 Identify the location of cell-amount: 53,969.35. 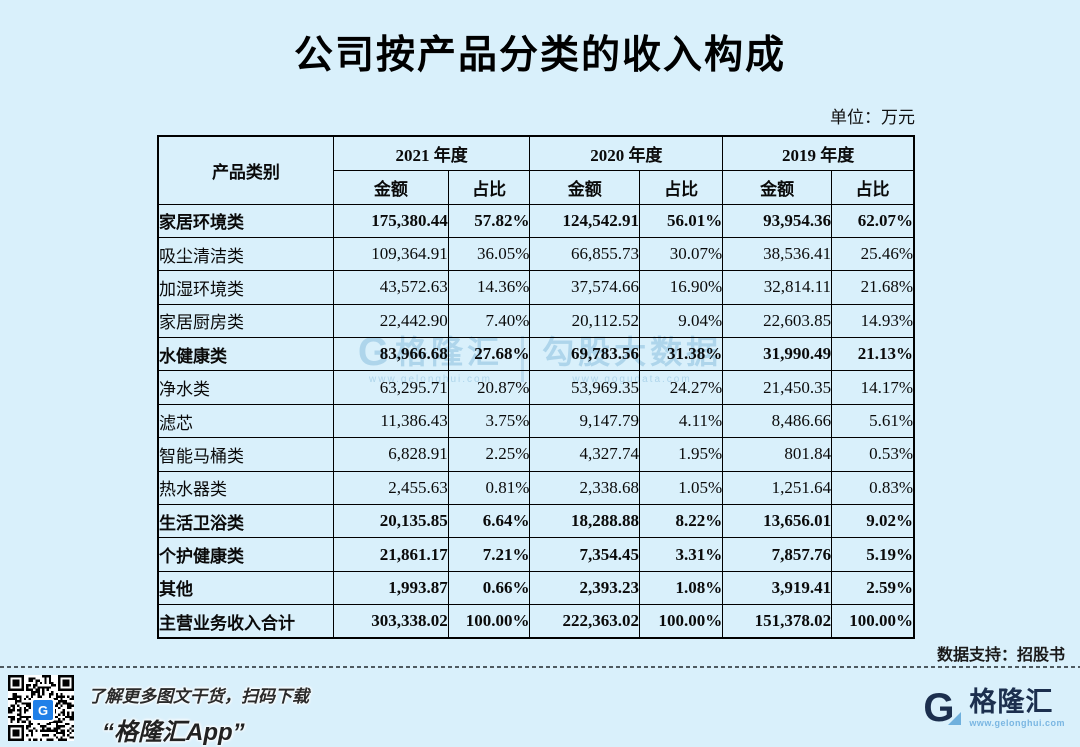
(585, 387).